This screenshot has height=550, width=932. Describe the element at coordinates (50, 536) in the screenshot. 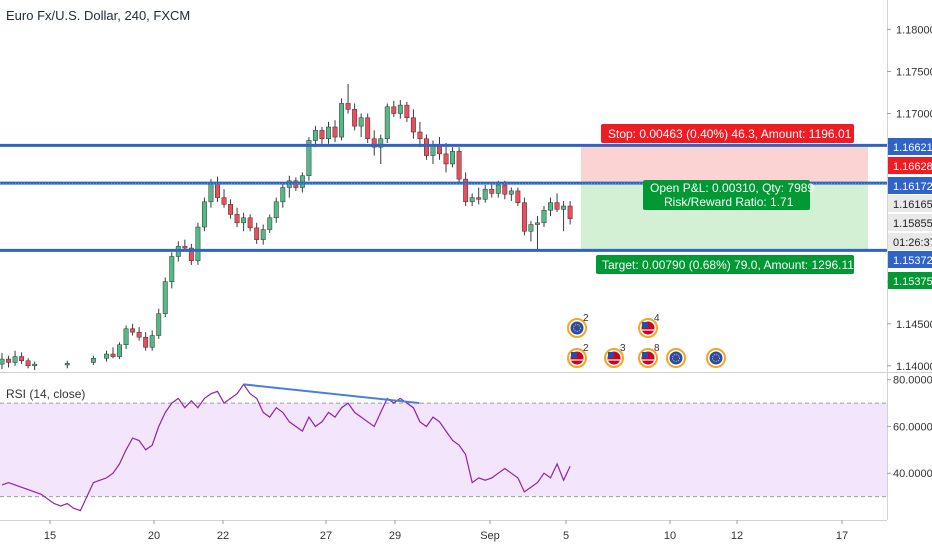

I see `time-tick-label: 15` at that location.